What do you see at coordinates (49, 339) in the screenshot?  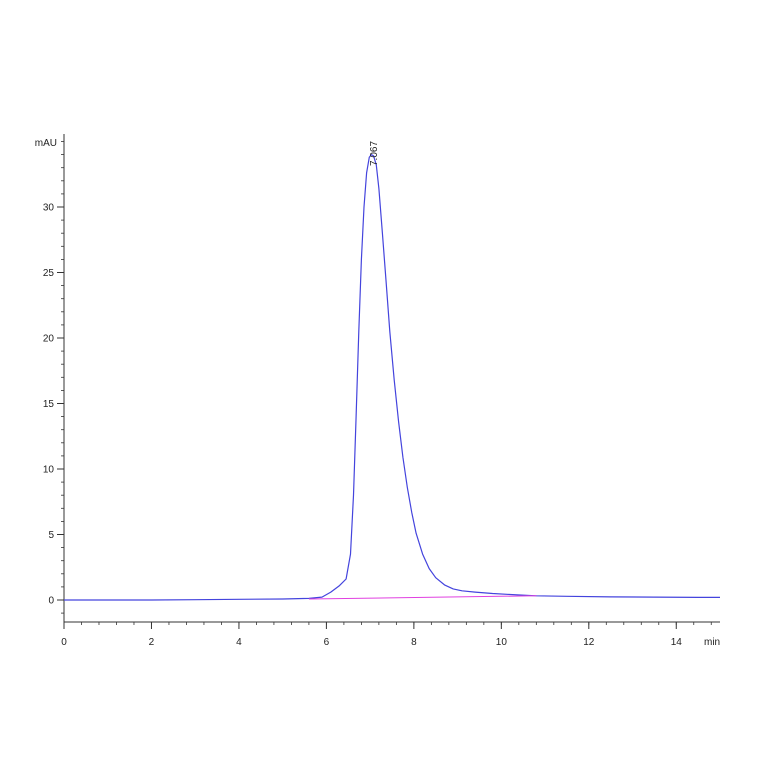 I see `y-tick-label: 20` at bounding box center [49, 339].